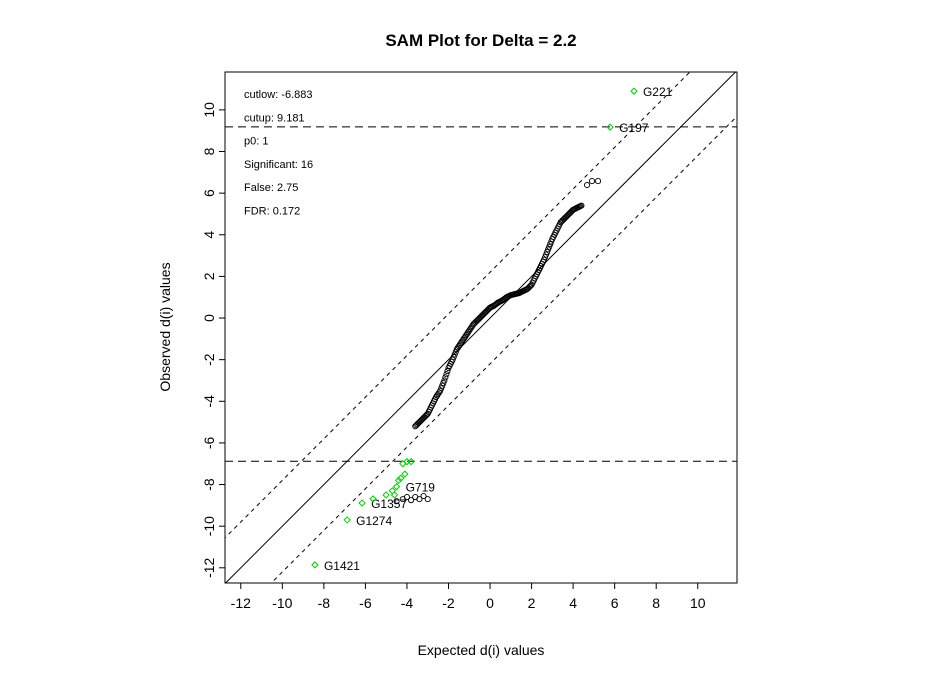 Image resolution: width=942 pixels, height=674 pixels. What do you see at coordinates (374, 521) in the screenshot?
I see `point-label: G1274` at bounding box center [374, 521].